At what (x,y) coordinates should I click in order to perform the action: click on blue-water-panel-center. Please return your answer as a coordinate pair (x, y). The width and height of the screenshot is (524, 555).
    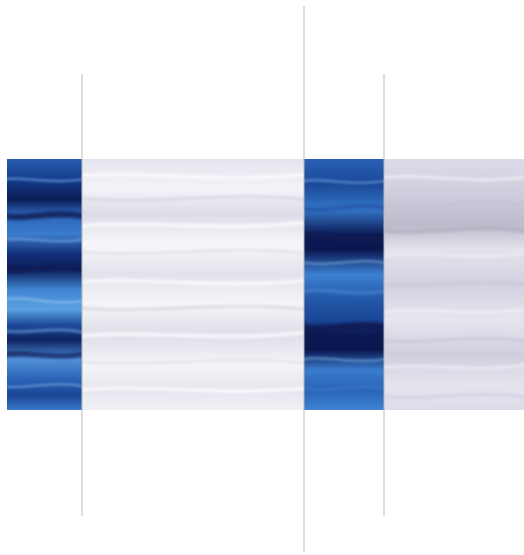
    Looking at the image, I should click on (344, 284).